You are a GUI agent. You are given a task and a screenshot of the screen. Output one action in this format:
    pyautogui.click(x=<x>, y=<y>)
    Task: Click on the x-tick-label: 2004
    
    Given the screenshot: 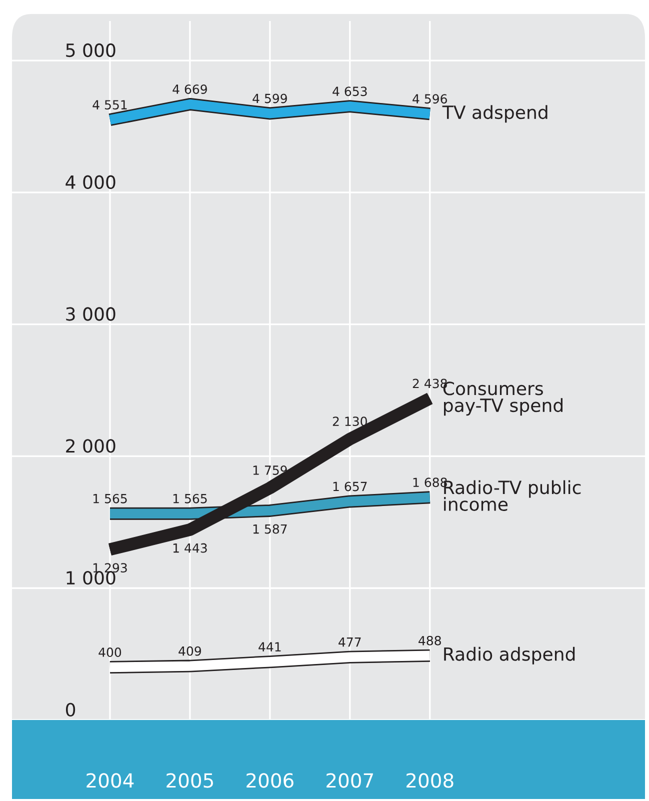 What is the action you would take?
    pyautogui.click(x=110, y=780)
    